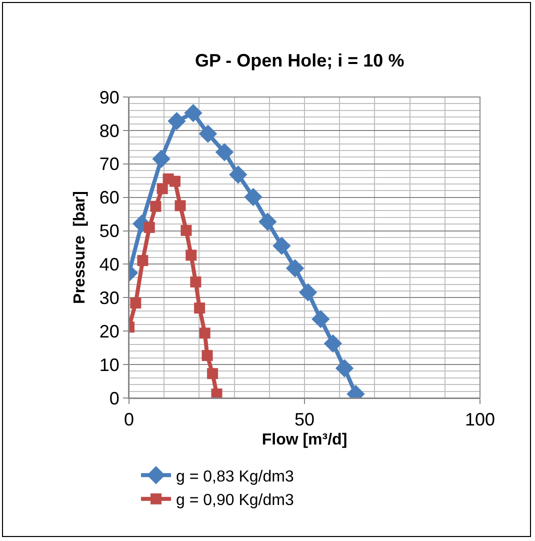 This screenshot has height=541, width=535. I want to click on y-tick-label: 30, so click(109, 298).